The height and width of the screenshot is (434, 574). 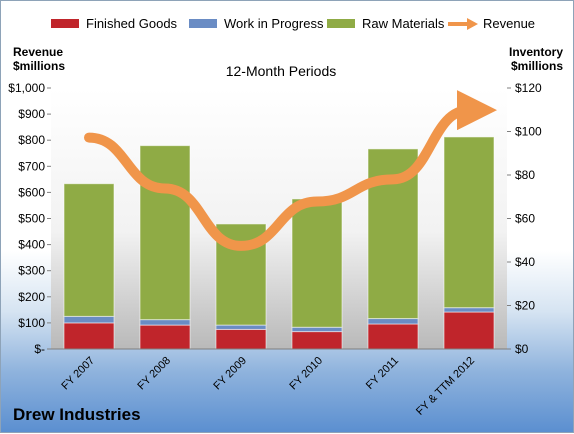 I want to click on left-tick-label-8: $800, so click(x=31, y=140).